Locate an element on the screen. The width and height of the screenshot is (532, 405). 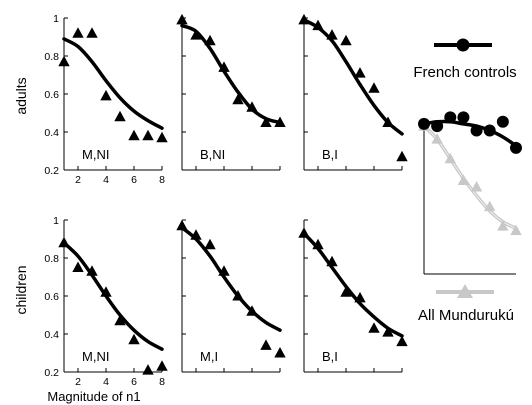
x-tick-label: 8 is located at coordinates (162, 382).